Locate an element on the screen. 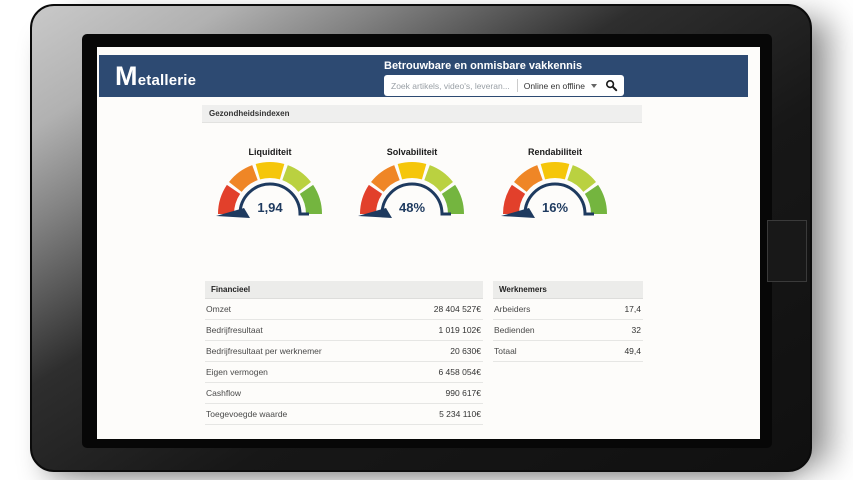 The image size is (853, 480). magnifier-icon is located at coordinates (611, 85).